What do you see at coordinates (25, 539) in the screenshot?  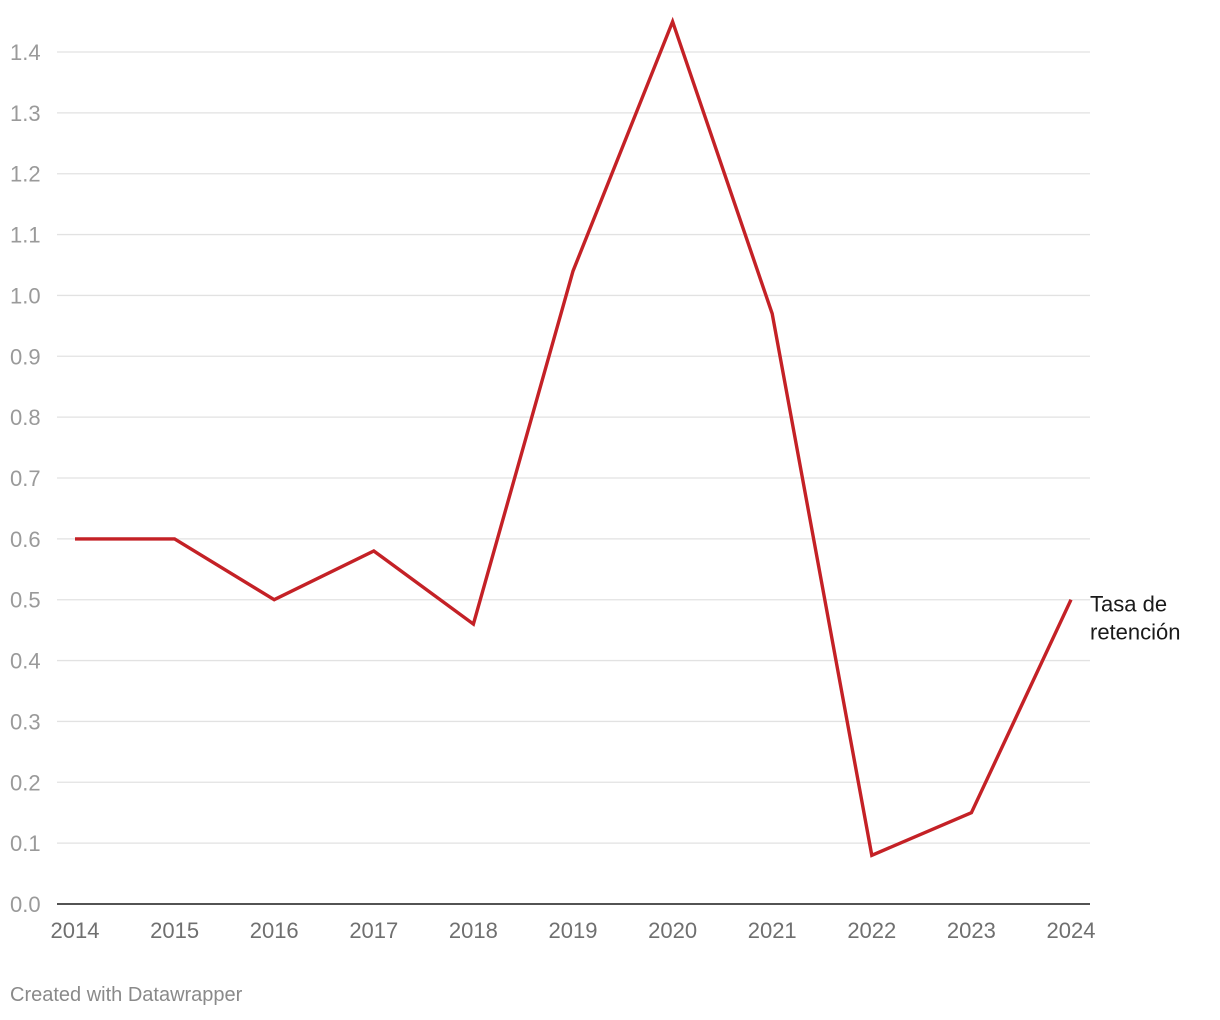 I see `y-tick-label: 0.6` at bounding box center [25, 539].